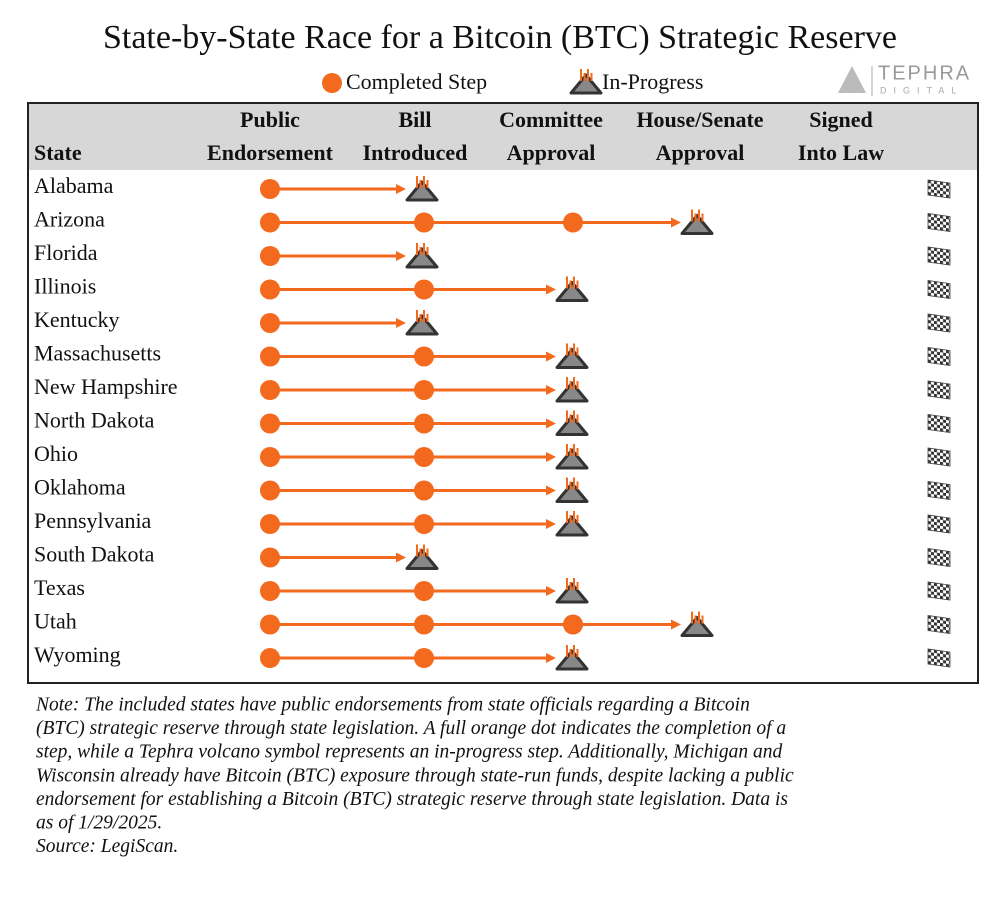 This screenshot has width=1000, height=900. I want to click on state-name: Texas, so click(59, 587).